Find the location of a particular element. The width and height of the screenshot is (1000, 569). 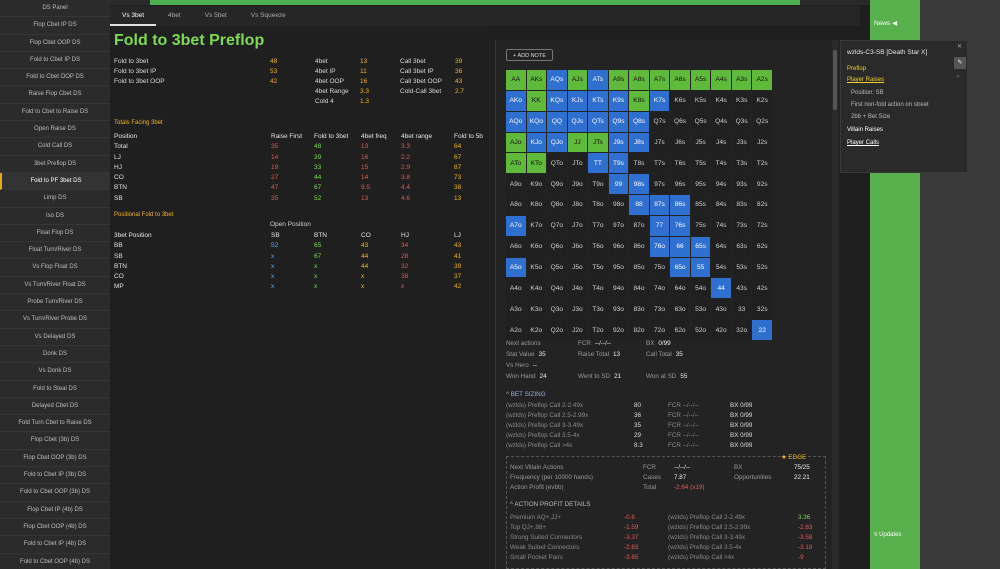

range-cell: AKo is located at coordinates (516, 100).